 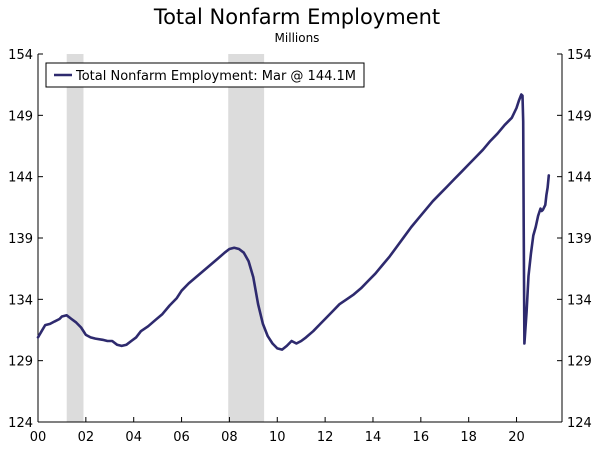 What do you see at coordinates (516, 437) in the screenshot?
I see `x-tick-label: 20` at bounding box center [516, 437].